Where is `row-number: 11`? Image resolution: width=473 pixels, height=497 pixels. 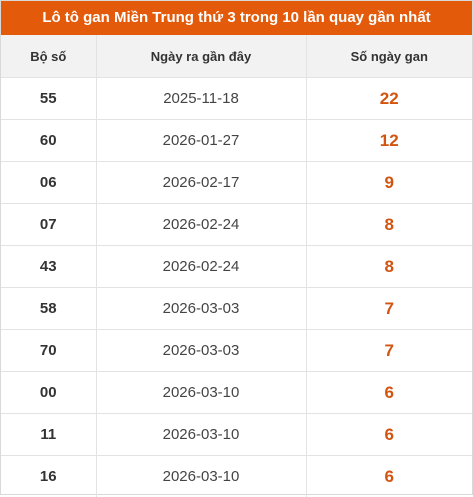 row-number: 11 is located at coordinates (48, 435).